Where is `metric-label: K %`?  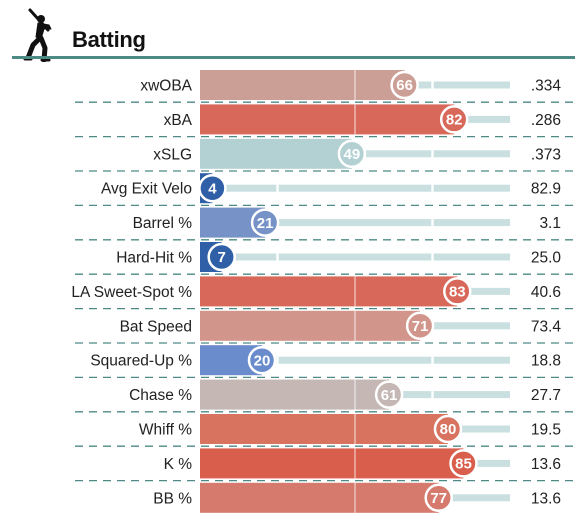 metric-label: K % is located at coordinates (178, 464).